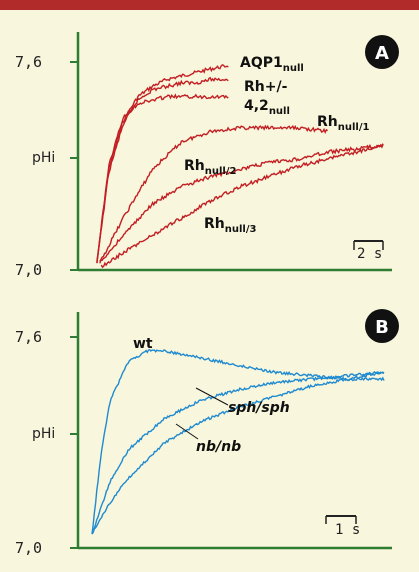  Describe the element at coordinates (212, 396) in the screenshot. I see `leader-line-sph` at that location.